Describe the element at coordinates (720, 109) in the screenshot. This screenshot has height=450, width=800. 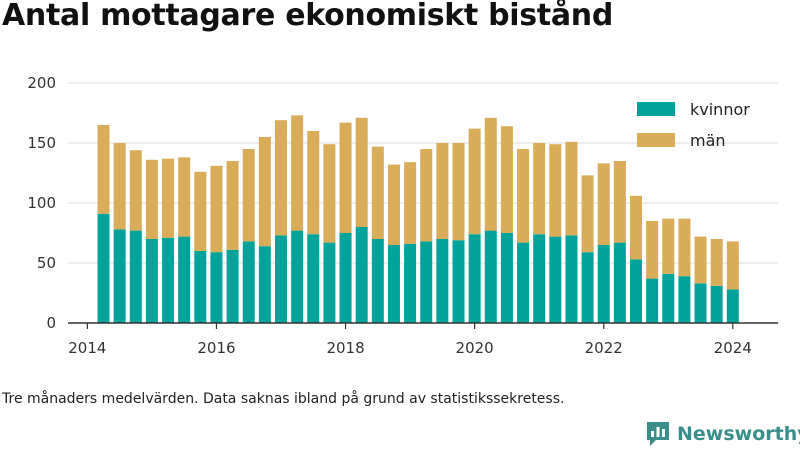
I see `legend-label-kvinnor: kvinnor` at that location.